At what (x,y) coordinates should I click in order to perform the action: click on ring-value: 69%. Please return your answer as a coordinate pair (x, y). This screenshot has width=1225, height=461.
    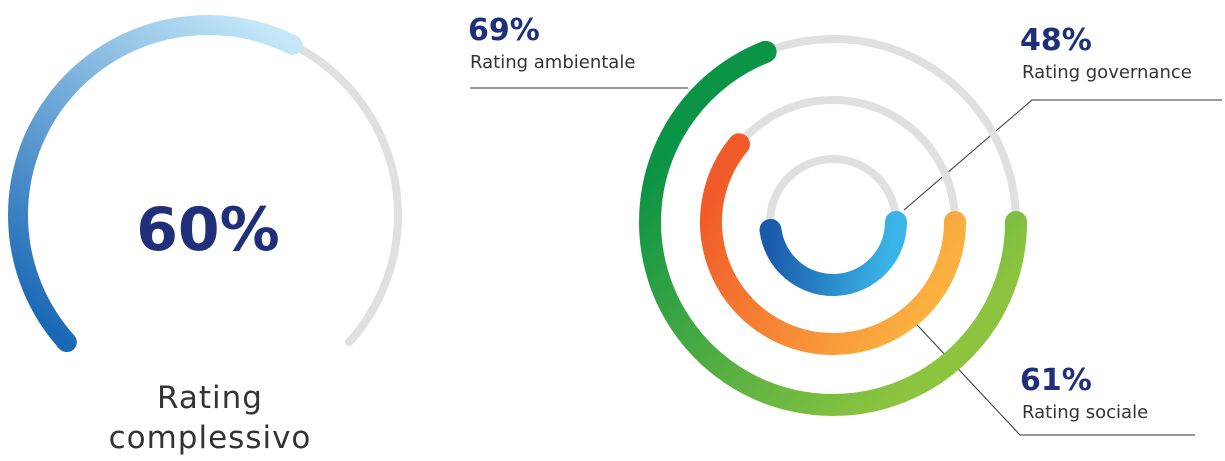
    Looking at the image, I should click on (504, 30).